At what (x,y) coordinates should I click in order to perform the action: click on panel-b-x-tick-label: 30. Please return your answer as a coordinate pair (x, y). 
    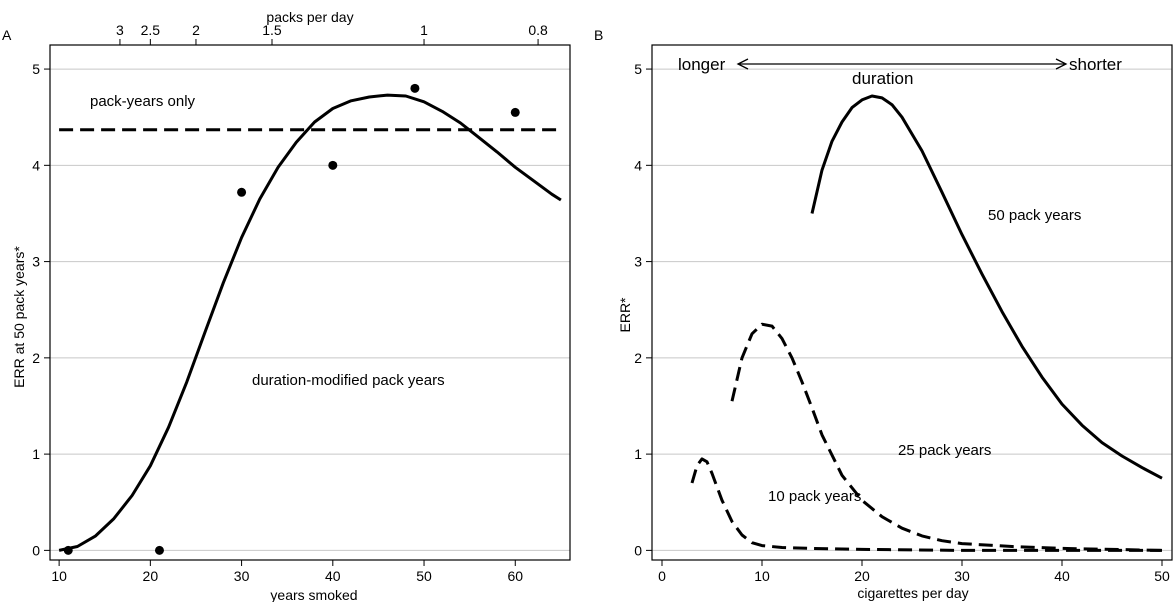
    Looking at the image, I should click on (962, 576).